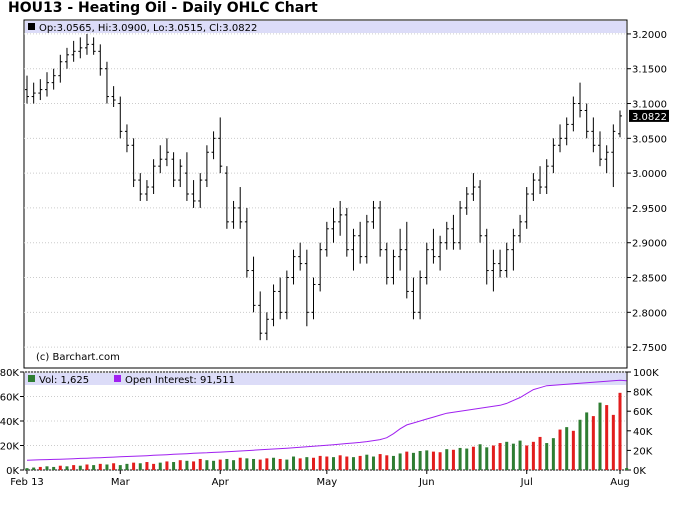 The width and height of the screenshot is (700, 512). I want to click on volume-legend-band, so click(325, 379).